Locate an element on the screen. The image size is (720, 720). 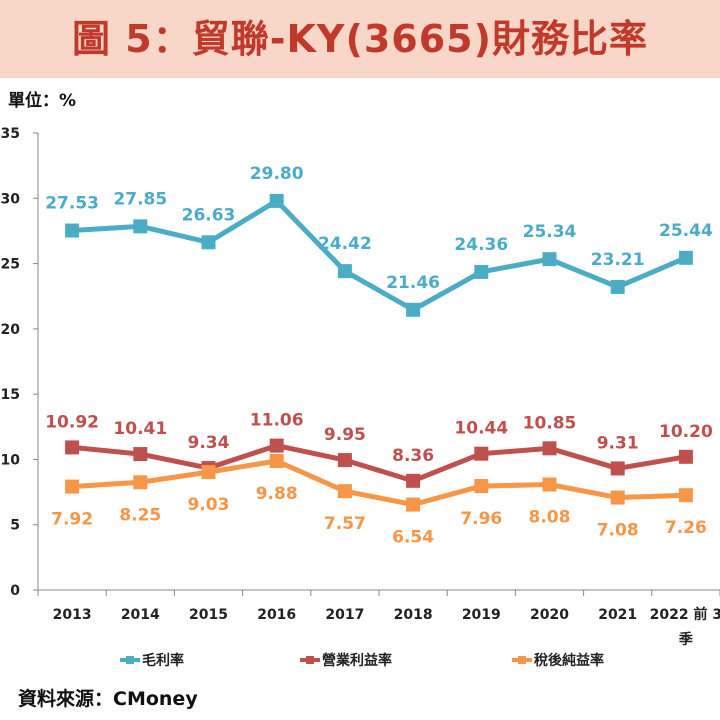
data-label: 25.44 is located at coordinates (686, 231).